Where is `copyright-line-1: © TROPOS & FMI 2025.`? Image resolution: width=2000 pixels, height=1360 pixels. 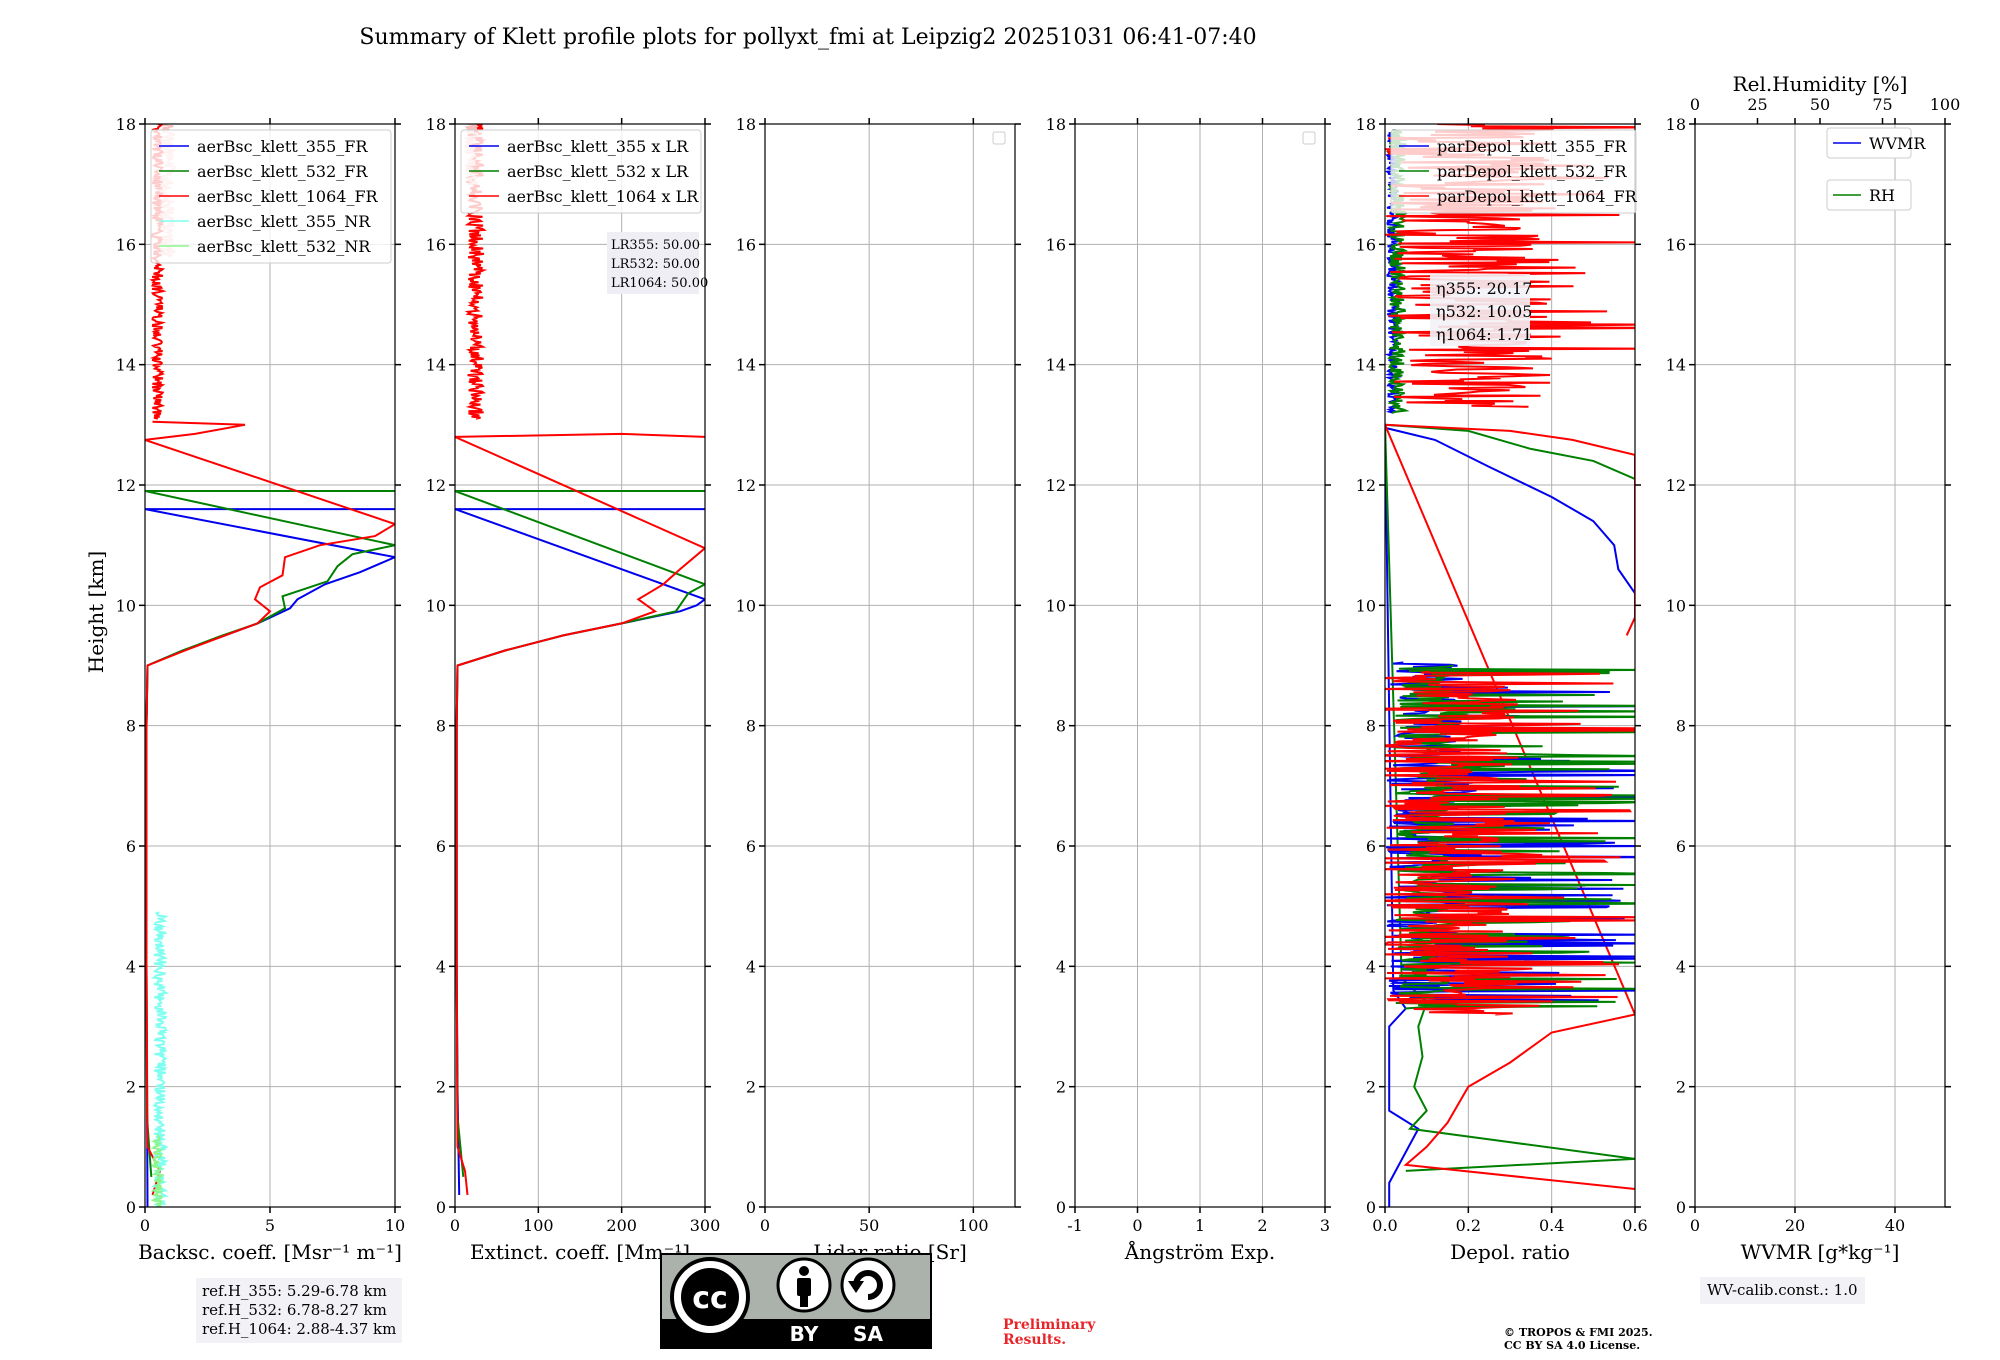
copyright-line-1: © TROPOS & FMI 2025. is located at coordinates (1578, 1332).